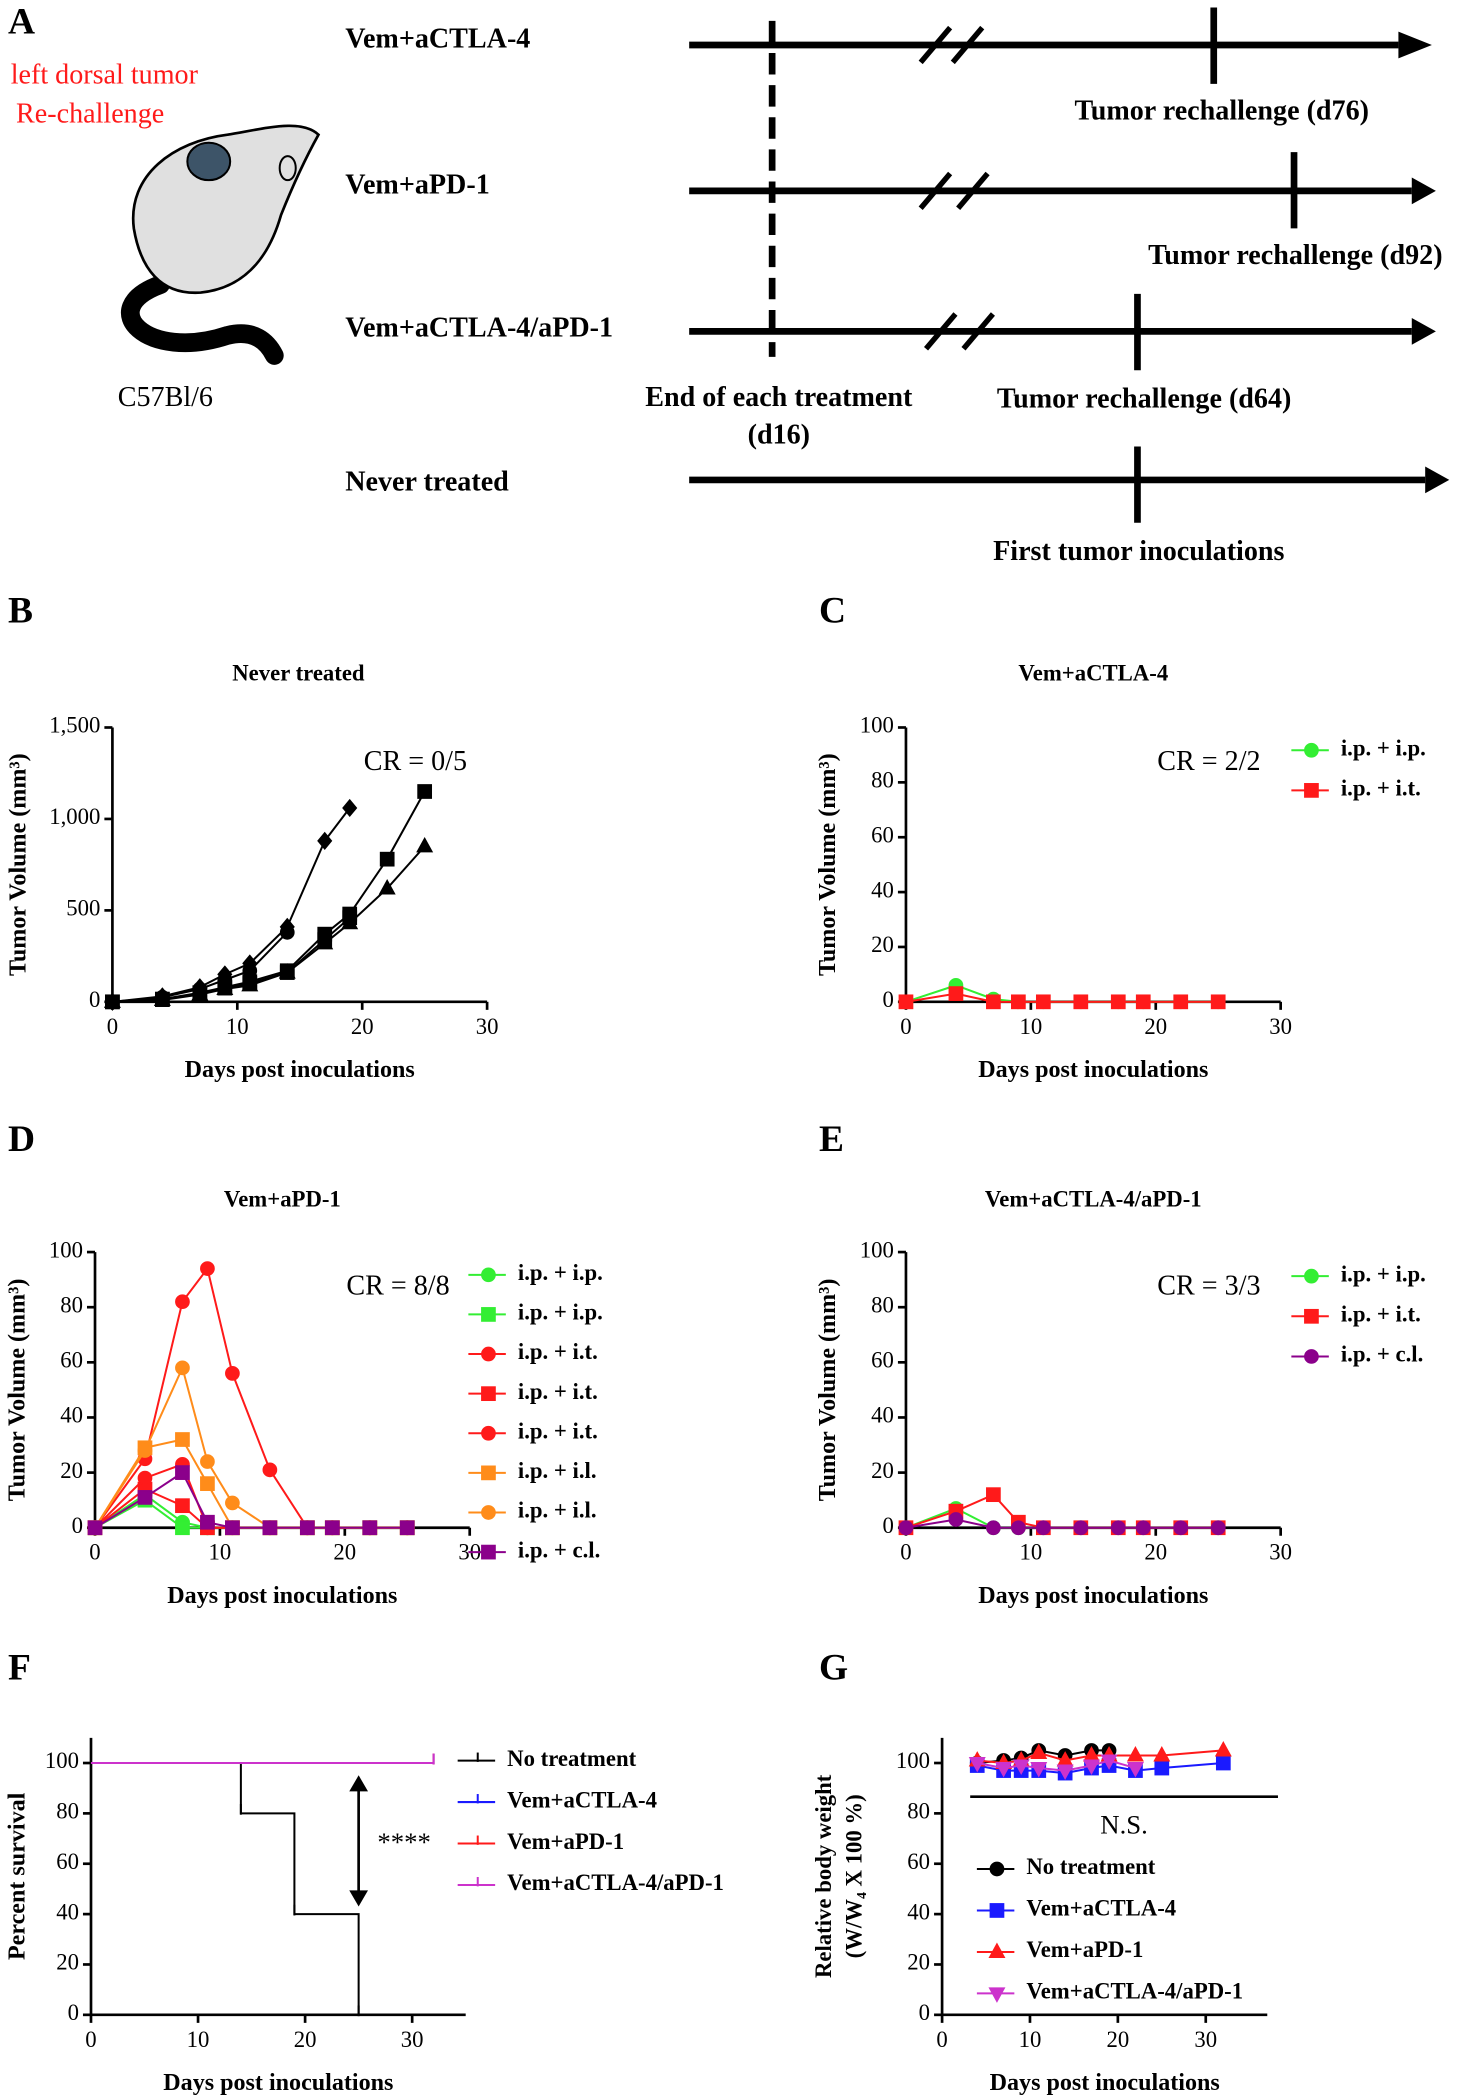 The height and width of the screenshot is (2100, 1468). What do you see at coordinates (397, 1286) in the screenshot?
I see `annotation: CR = 8/8` at bounding box center [397, 1286].